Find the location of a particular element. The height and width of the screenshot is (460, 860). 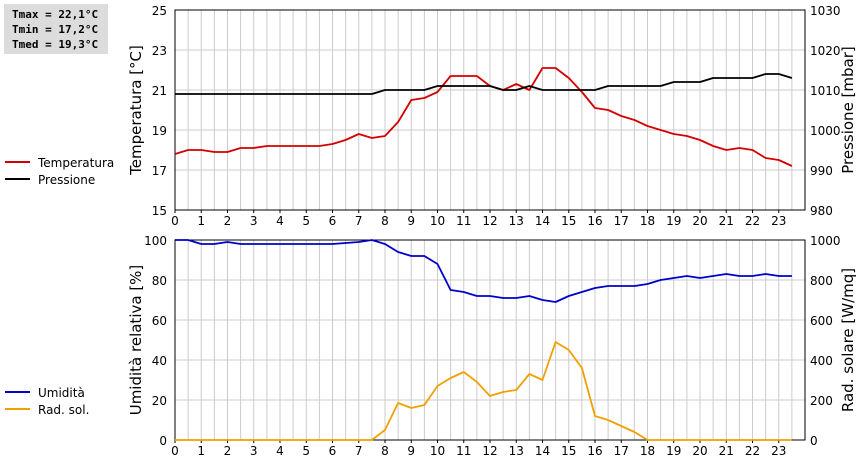

y-right-tick-label: 990 is located at coordinates (821, 171).